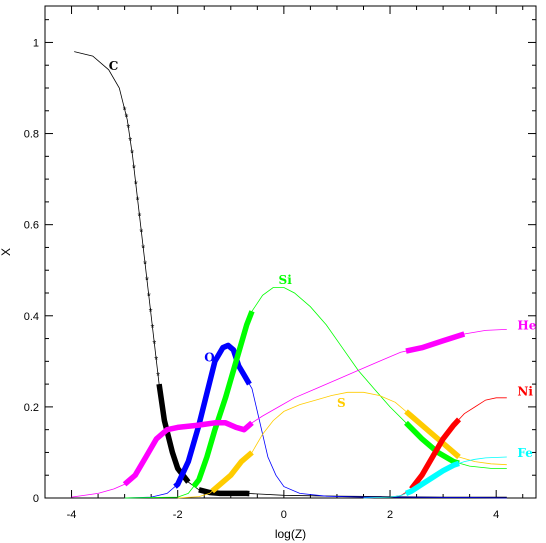  I want to click on series-thick-c, so click(224, 492).